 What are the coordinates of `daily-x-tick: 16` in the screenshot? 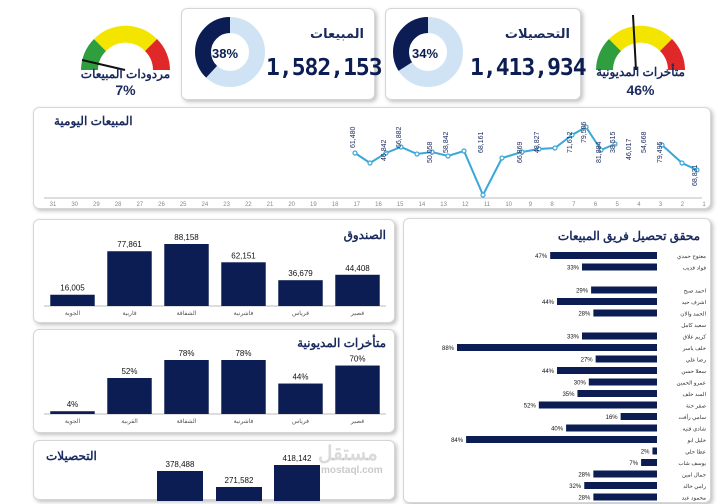 It's located at (378, 205).